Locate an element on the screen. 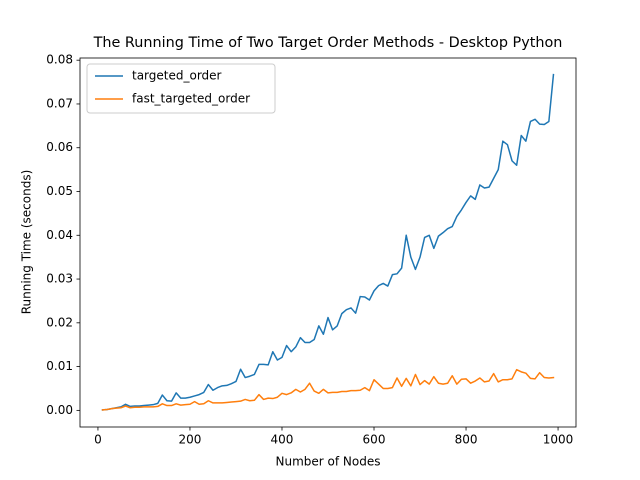 Image resolution: width=640 pixels, height=480 pixels. y-tick-label: 0.06 is located at coordinates (59, 147).